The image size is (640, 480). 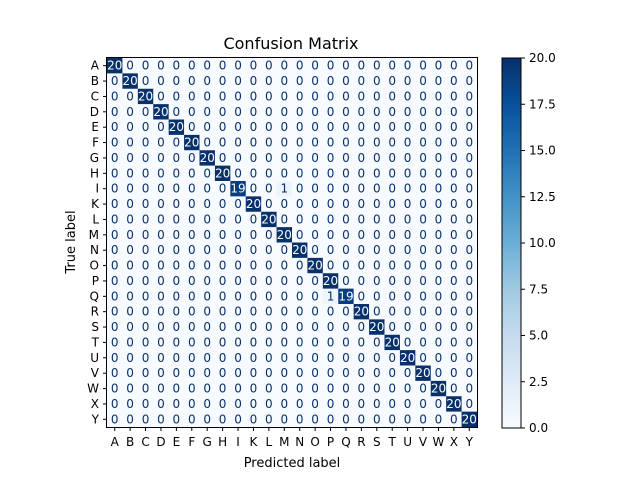 I want to click on cell-value-F-W: 0, so click(x=439, y=143).